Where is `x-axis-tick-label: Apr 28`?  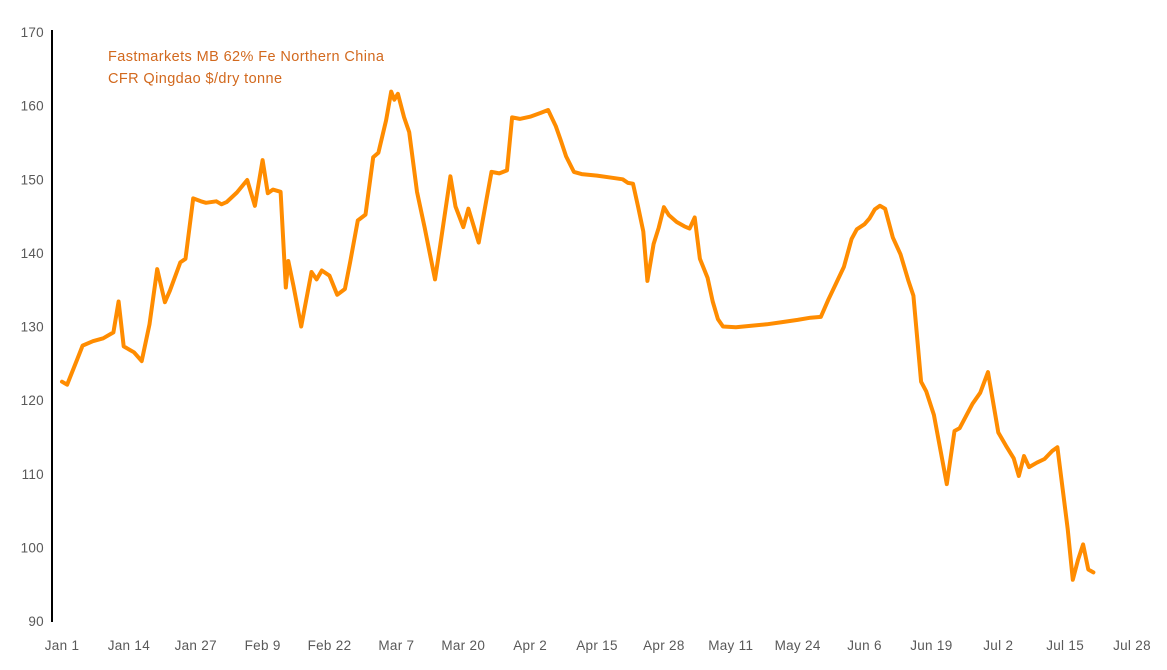
x-axis-tick-label: Apr 28 is located at coordinates (664, 645).